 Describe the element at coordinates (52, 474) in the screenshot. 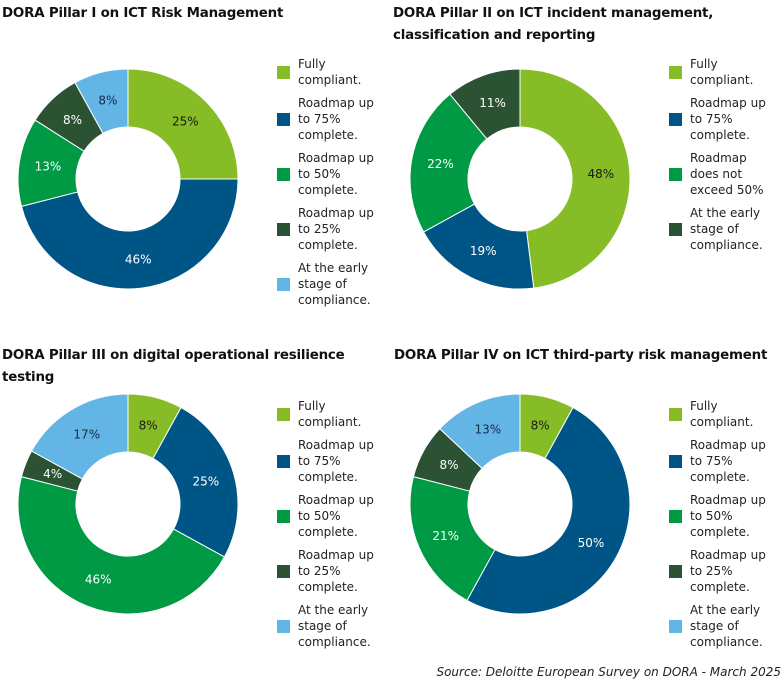

I see `slice-label: 4%` at that location.